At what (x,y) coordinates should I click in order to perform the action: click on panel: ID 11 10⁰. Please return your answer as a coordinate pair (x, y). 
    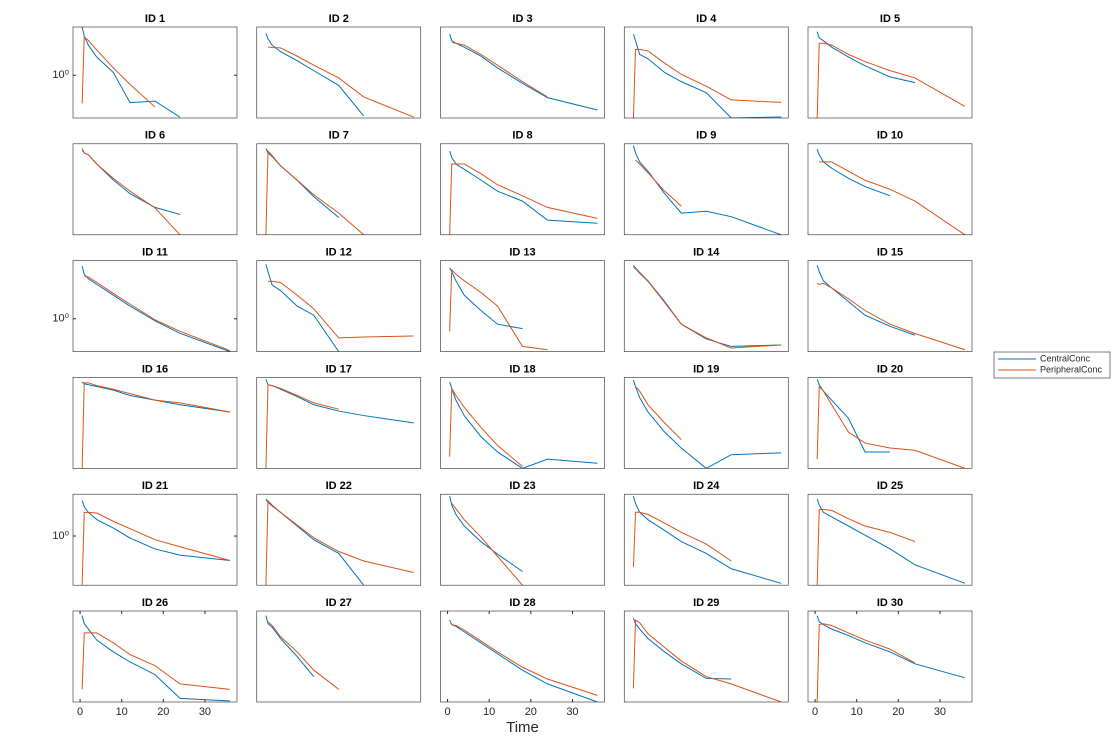
    Looking at the image, I should click on (145, 299).